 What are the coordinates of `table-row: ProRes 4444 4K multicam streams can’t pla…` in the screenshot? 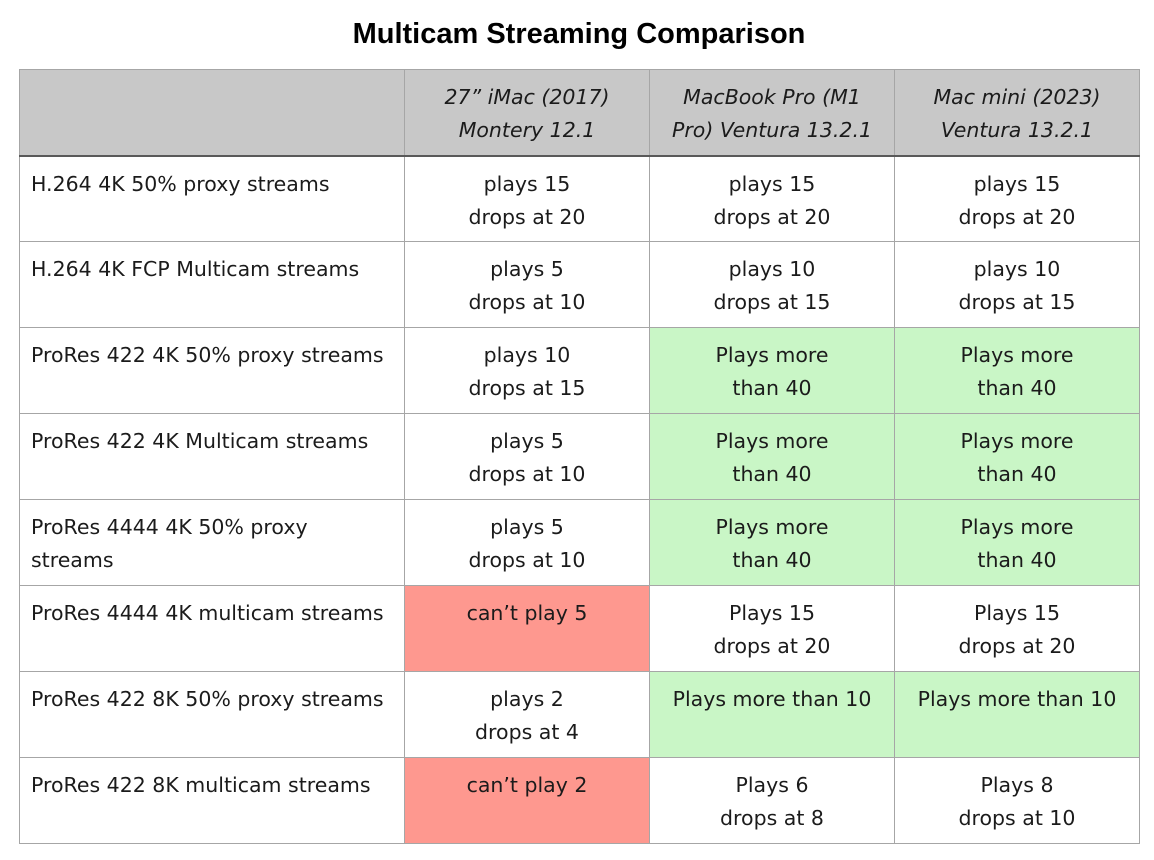 It's located at (579, 628).